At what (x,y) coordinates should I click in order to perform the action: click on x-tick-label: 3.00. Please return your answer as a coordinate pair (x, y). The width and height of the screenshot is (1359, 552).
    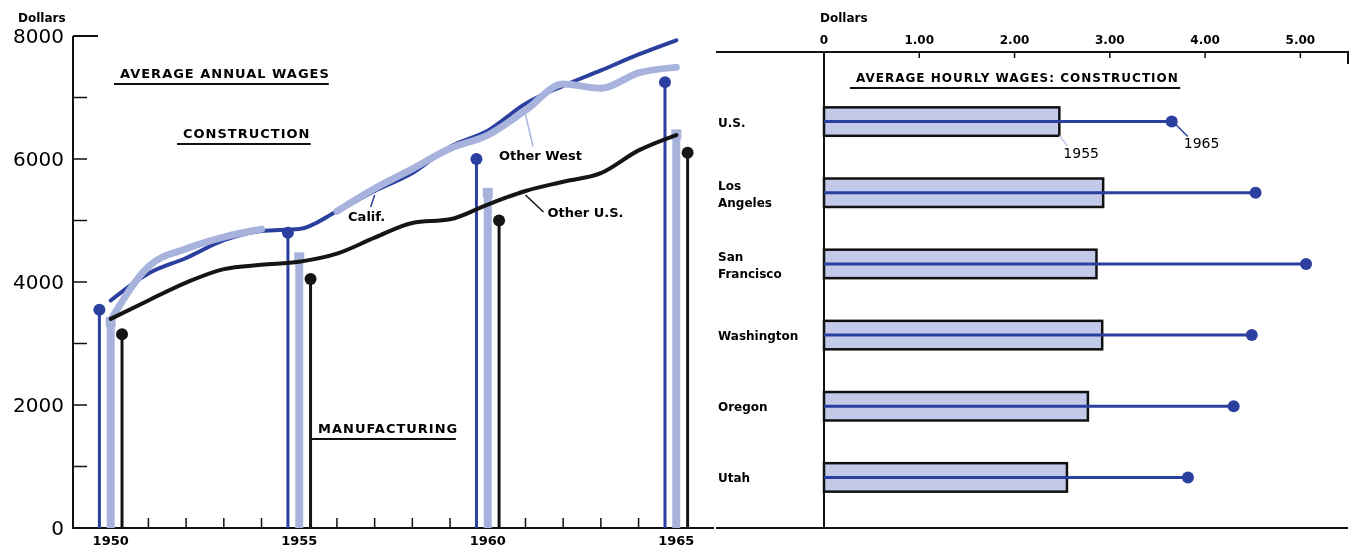
    Looking at the image, I should click on (1110, 40).